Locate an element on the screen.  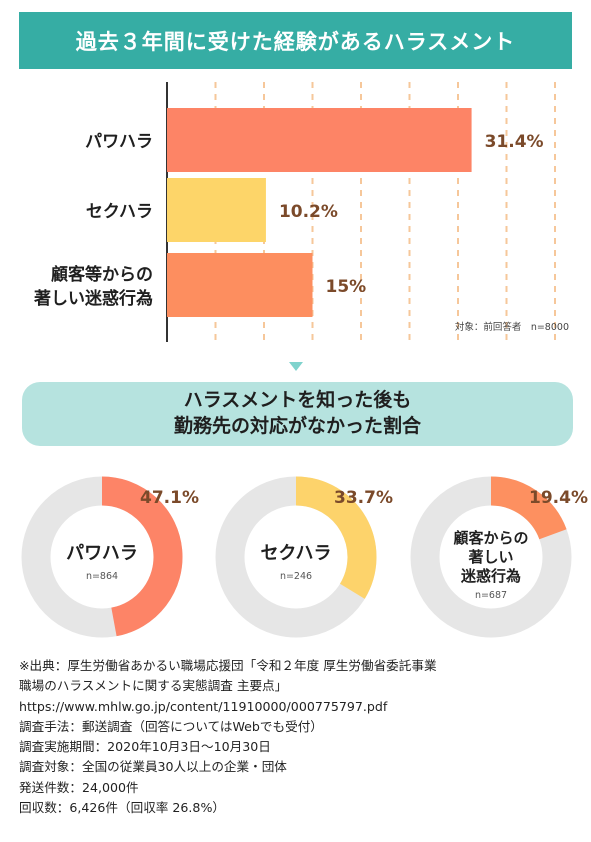
donut-center-label: パワハラ is located at coordinates (102, 553).